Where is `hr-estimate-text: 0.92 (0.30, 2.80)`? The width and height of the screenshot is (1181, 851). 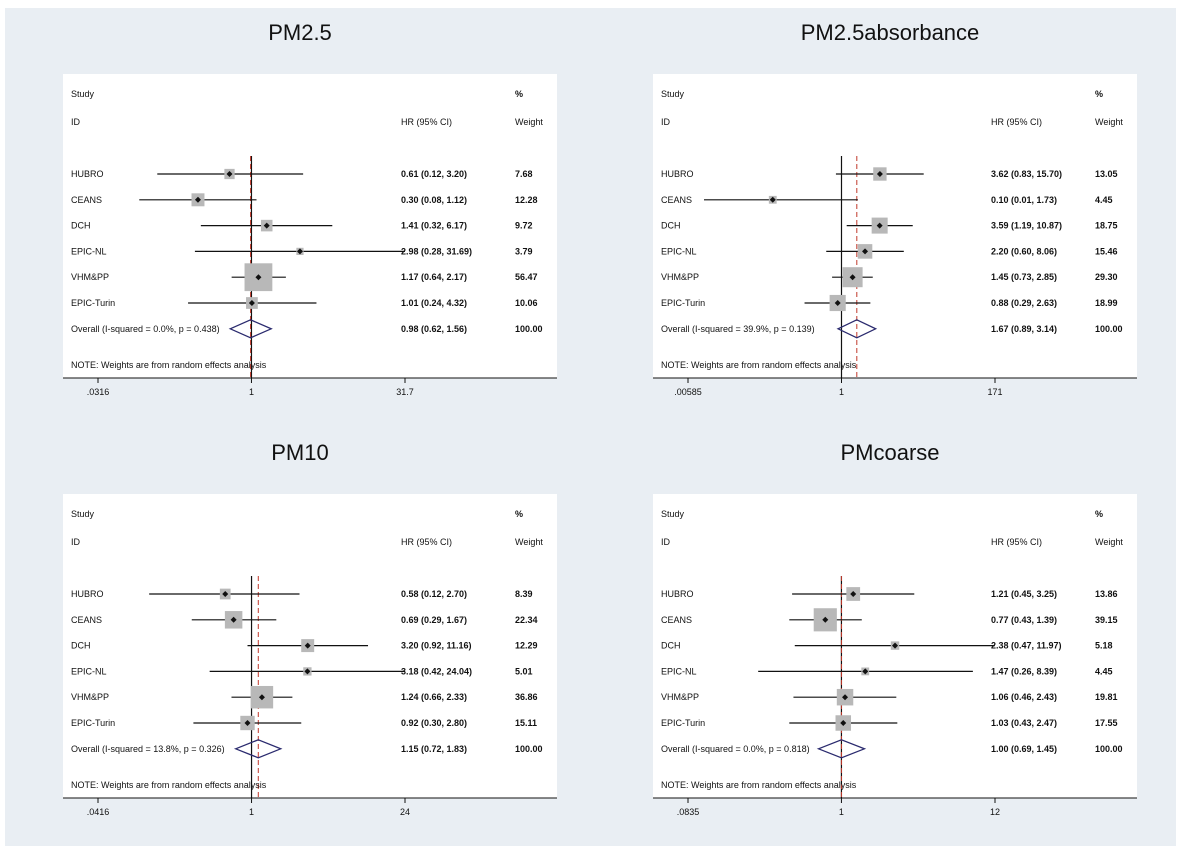
hr-estimate-text: 0.92 (0.30, 2.80) is located at coordinates (434, 723).